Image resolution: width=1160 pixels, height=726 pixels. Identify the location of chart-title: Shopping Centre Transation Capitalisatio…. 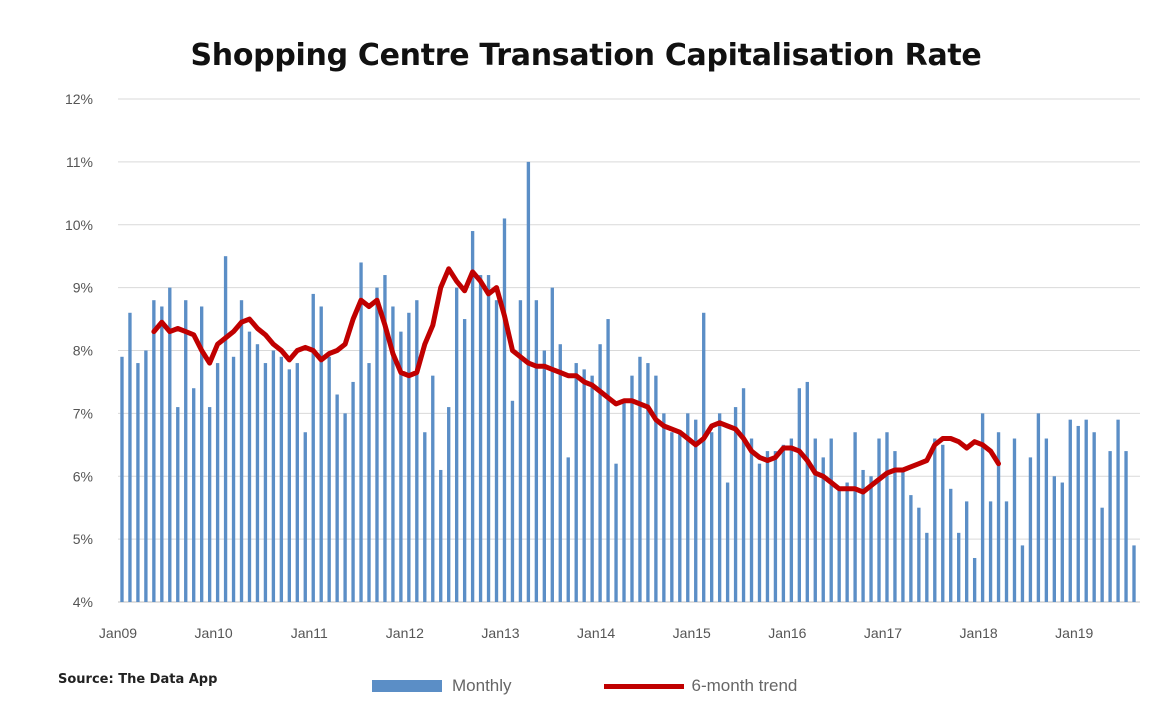
(586, 55).